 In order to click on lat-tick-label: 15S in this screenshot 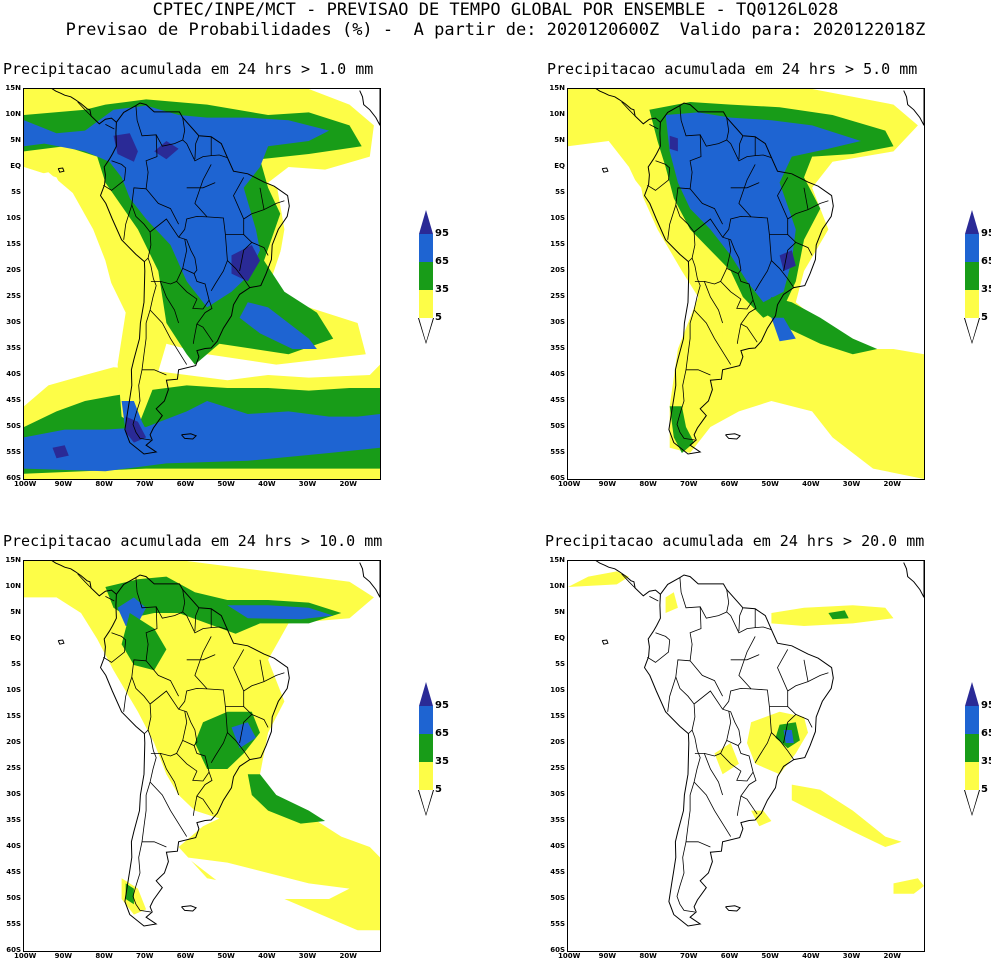, I will do `click(557, 244)`.